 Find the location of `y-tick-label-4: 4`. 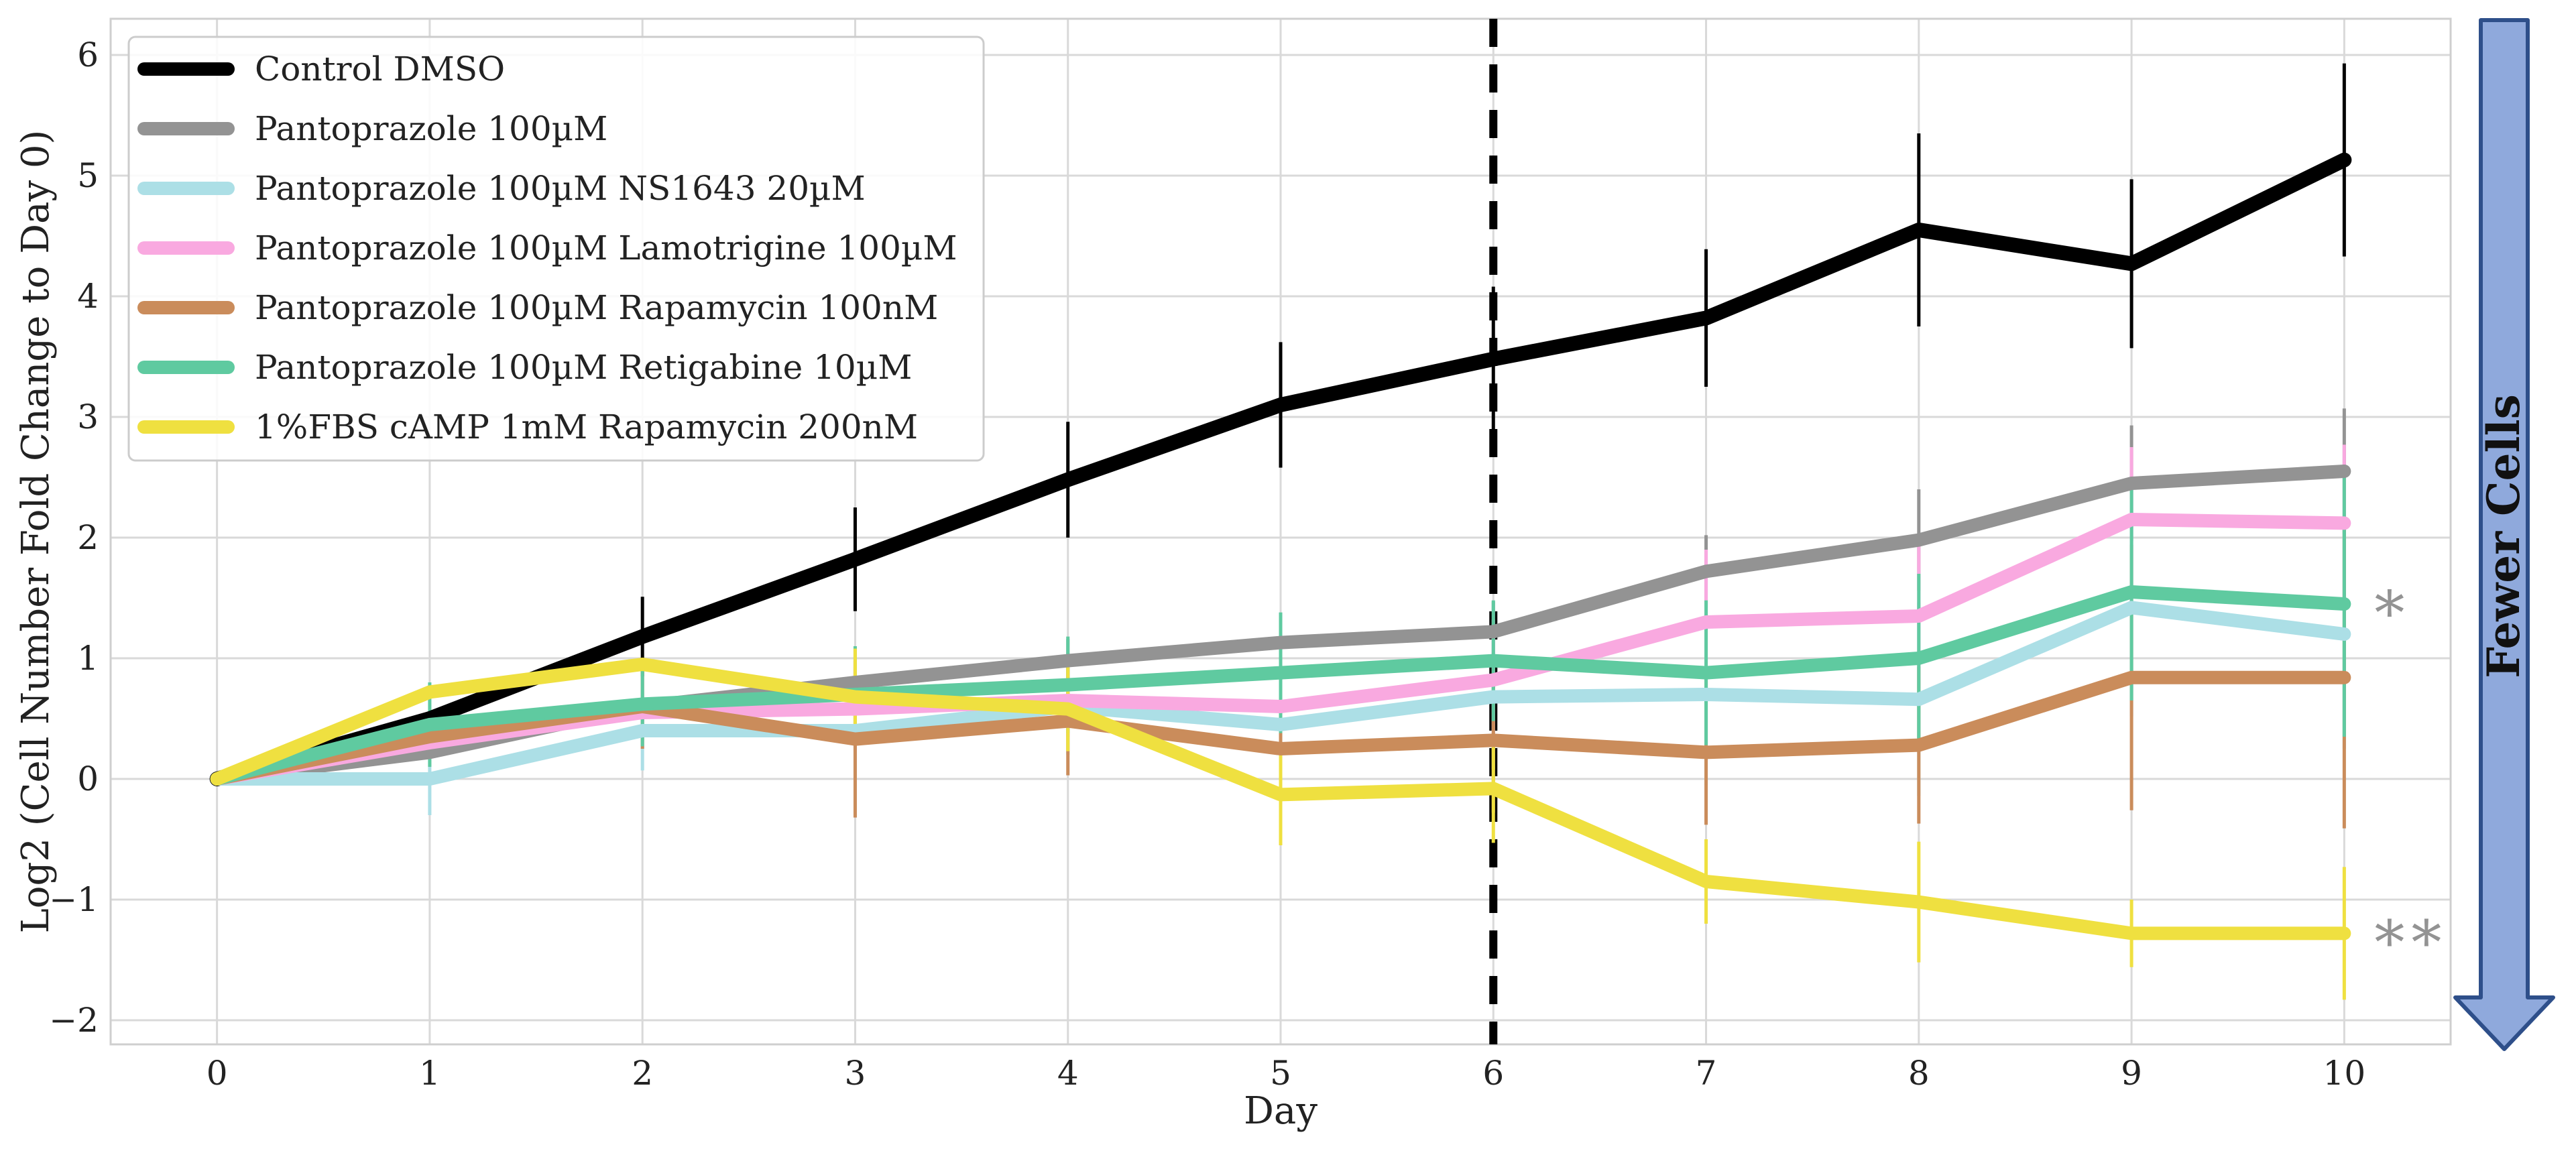

y-tick-label-4: 4 is located at coordinates (88, 296).